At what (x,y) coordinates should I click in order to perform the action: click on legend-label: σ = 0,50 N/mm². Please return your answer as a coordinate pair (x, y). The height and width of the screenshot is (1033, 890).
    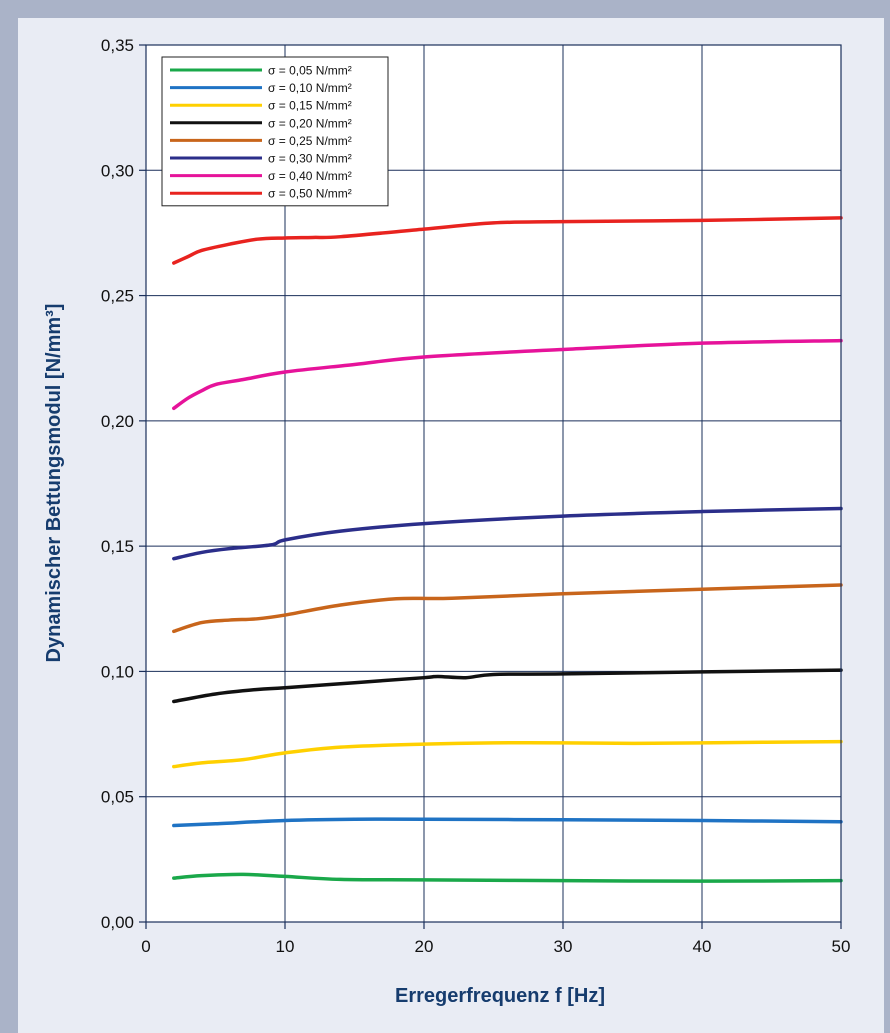
    Looking at the image, I should click on (310, 194).